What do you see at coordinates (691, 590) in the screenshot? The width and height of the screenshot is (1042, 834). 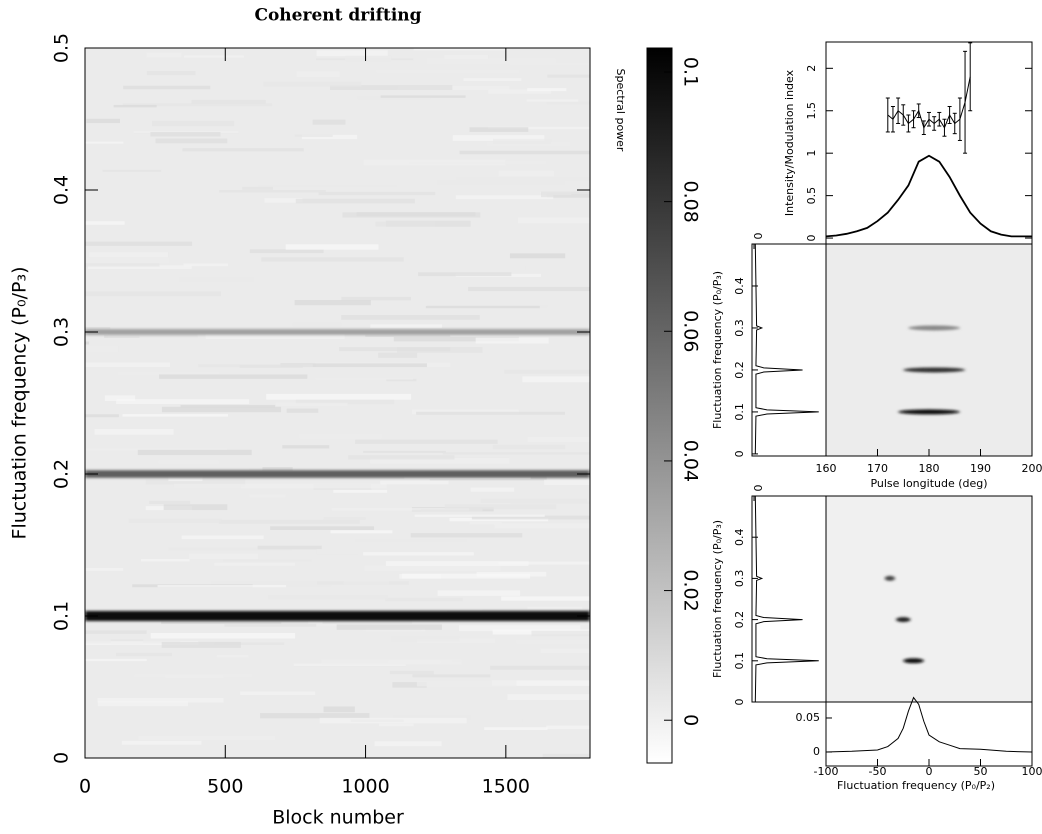 I see `colorbar-tick-label: 0.02` at bounding box center [691, 590].